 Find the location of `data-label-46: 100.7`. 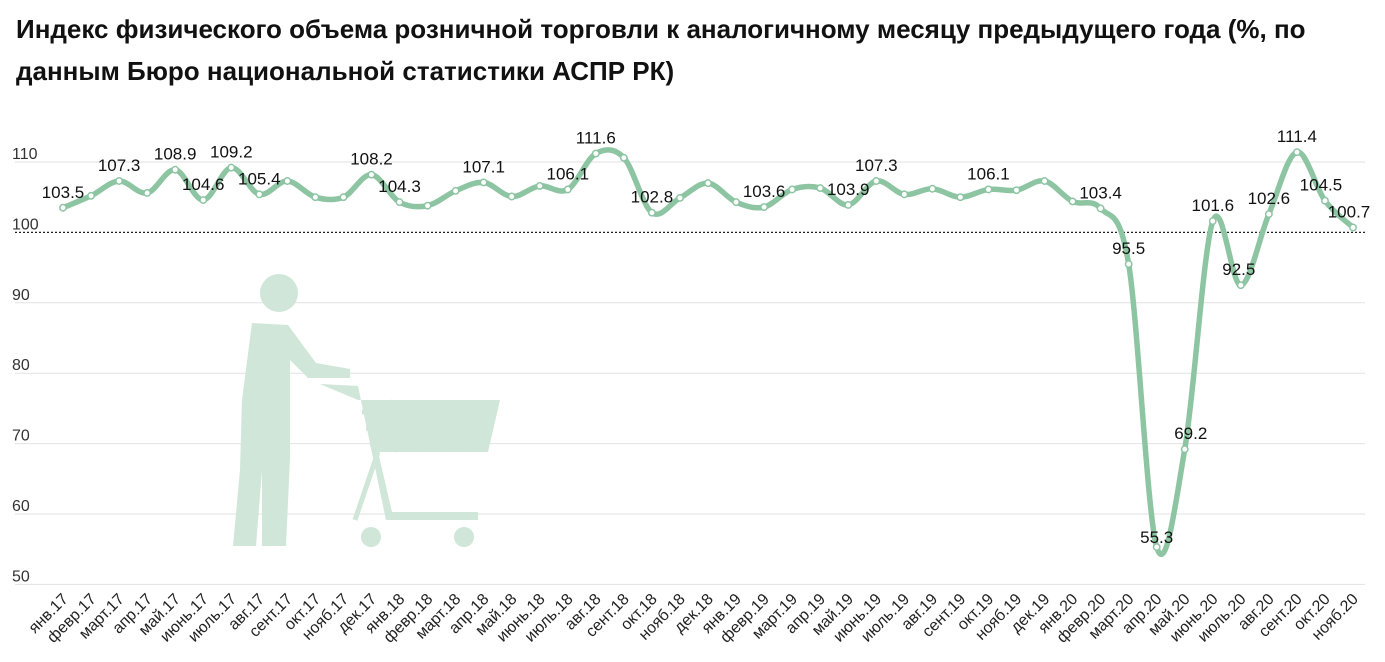

data-label-46: 100.7 is located at coordinates (1349, 211).